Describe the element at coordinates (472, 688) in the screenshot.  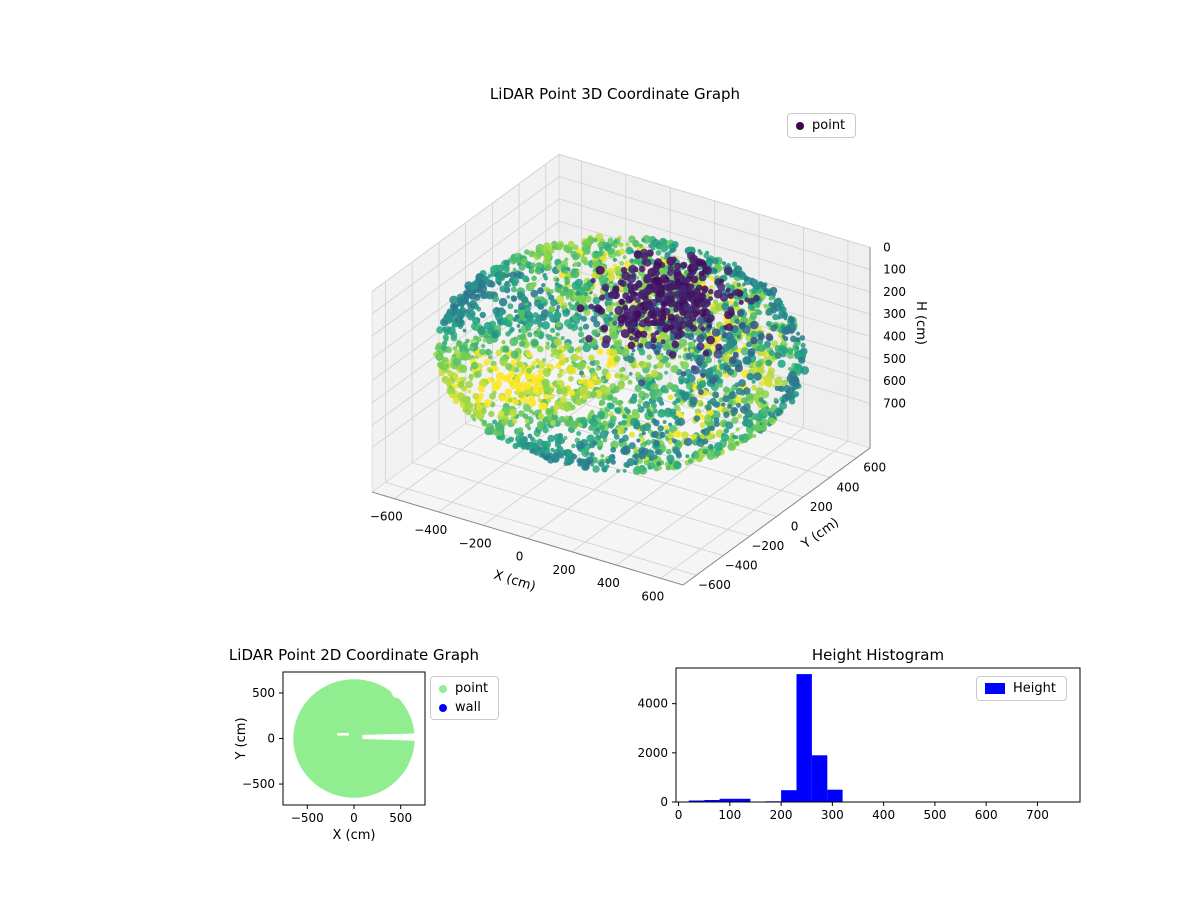
I see `legend-label-point-2d: point` at that location.